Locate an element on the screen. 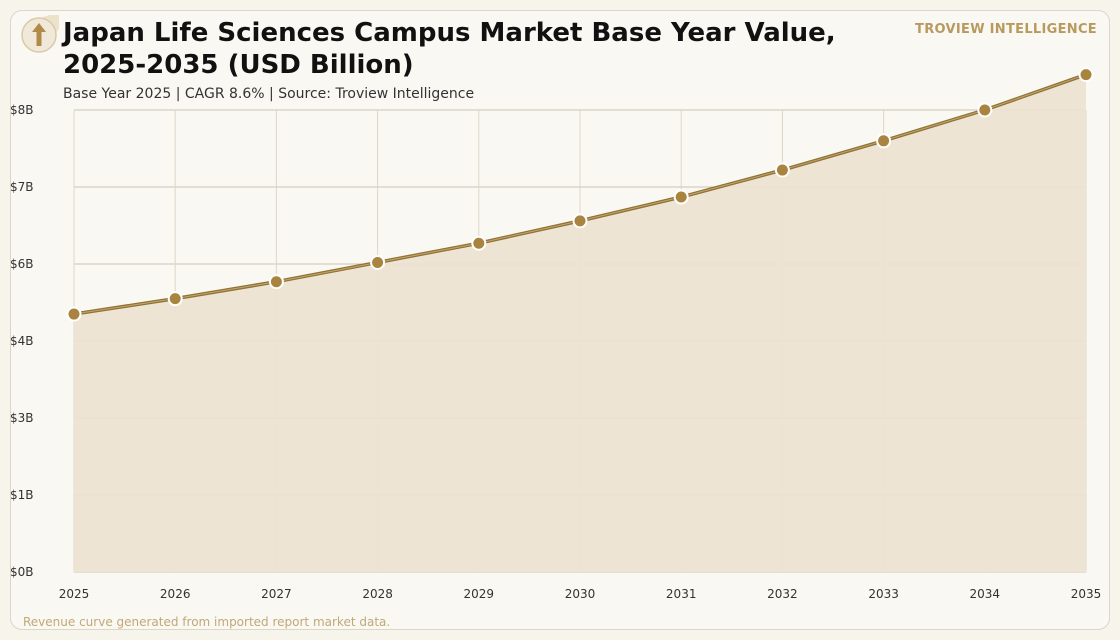  y-tick-labels: $0B $1B $3B $4B $6B $7B $8B is located at coordinates (22, 341).